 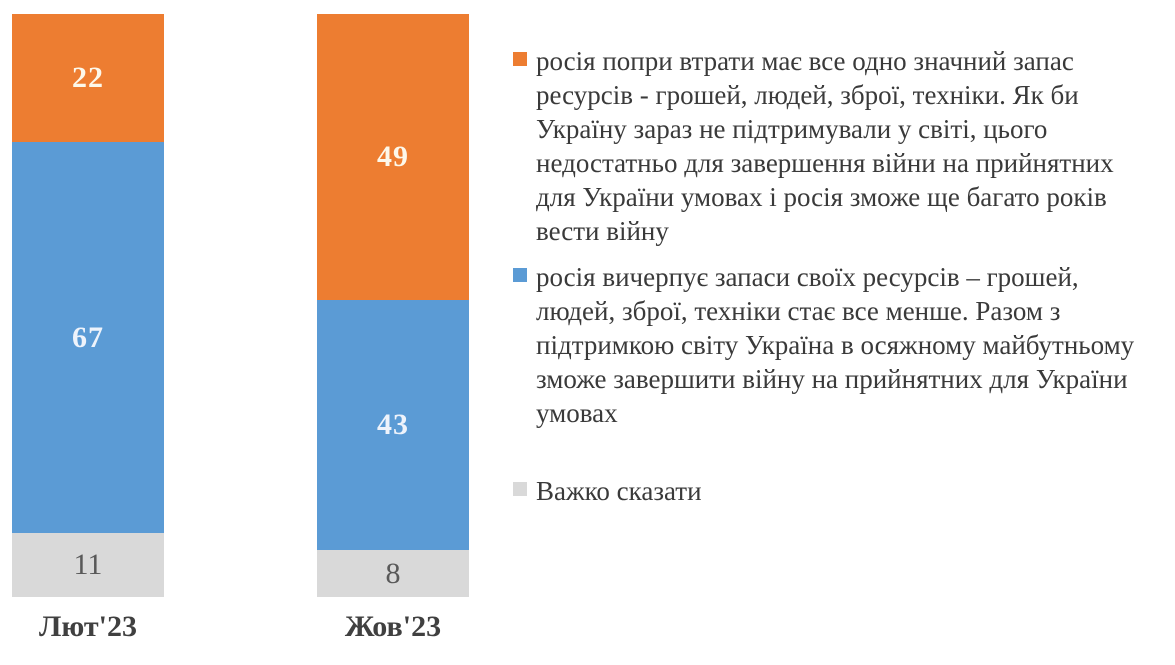 I want to click on bar-feb23-segment-blue: 67, so click(x=88, y=337).